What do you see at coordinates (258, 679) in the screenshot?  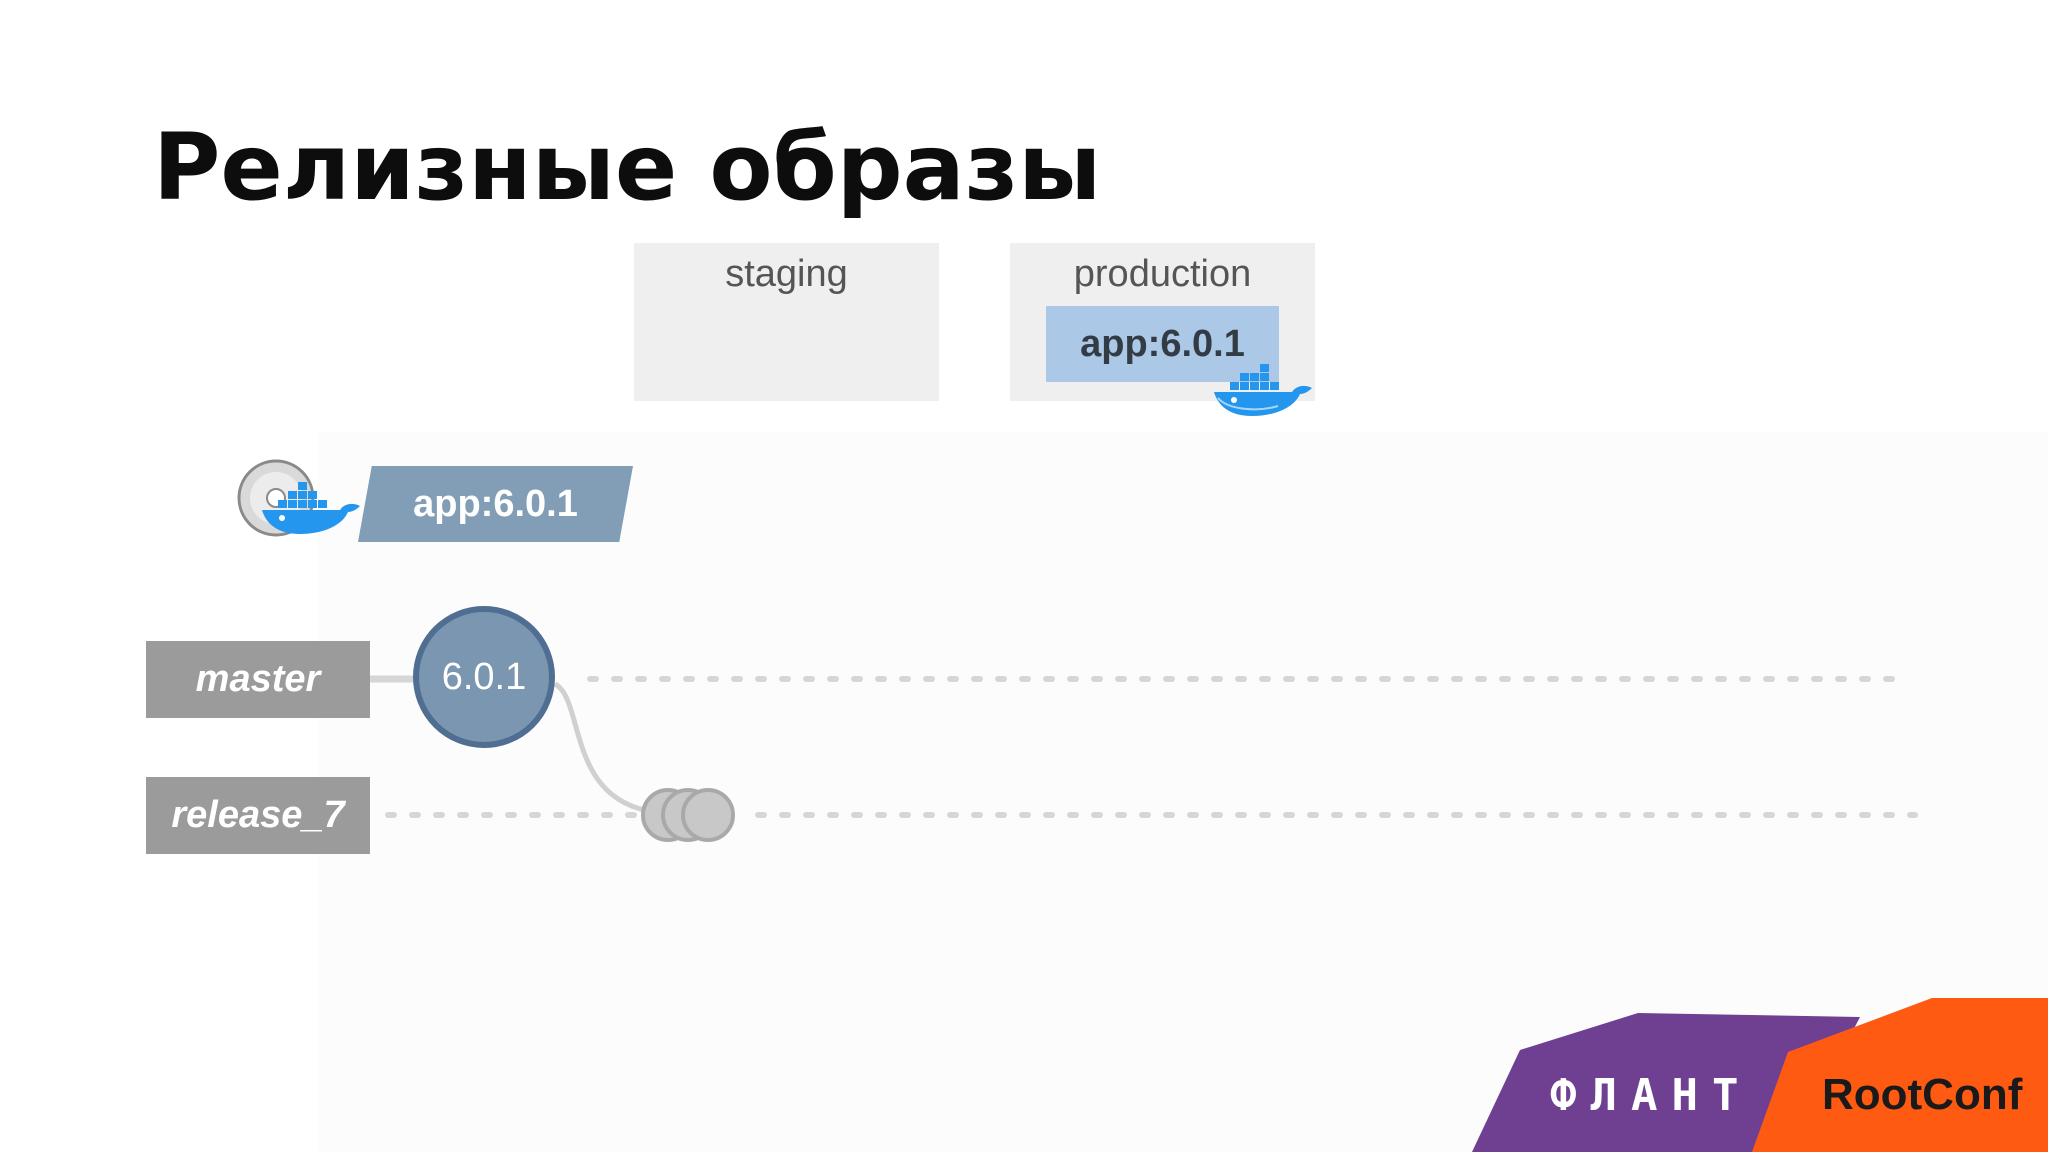 I see `branch-label-master: master` at bounding box center [258, 679].